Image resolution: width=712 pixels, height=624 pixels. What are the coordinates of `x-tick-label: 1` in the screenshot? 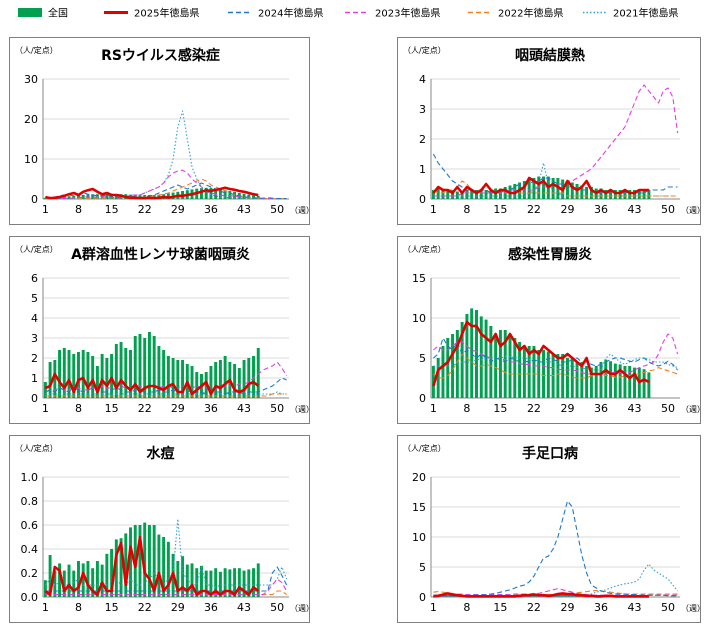 It's located at (433, 408).